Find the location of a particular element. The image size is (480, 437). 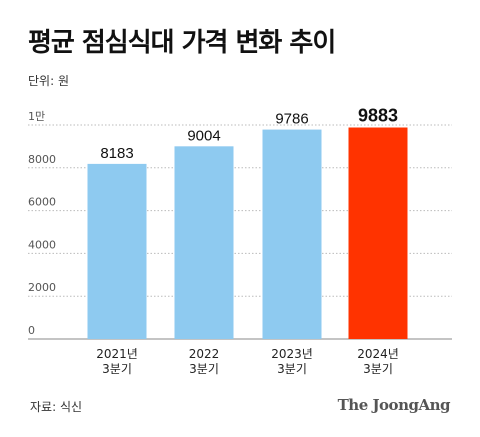

data-label: 9883 is located at coordinates (378, 116).